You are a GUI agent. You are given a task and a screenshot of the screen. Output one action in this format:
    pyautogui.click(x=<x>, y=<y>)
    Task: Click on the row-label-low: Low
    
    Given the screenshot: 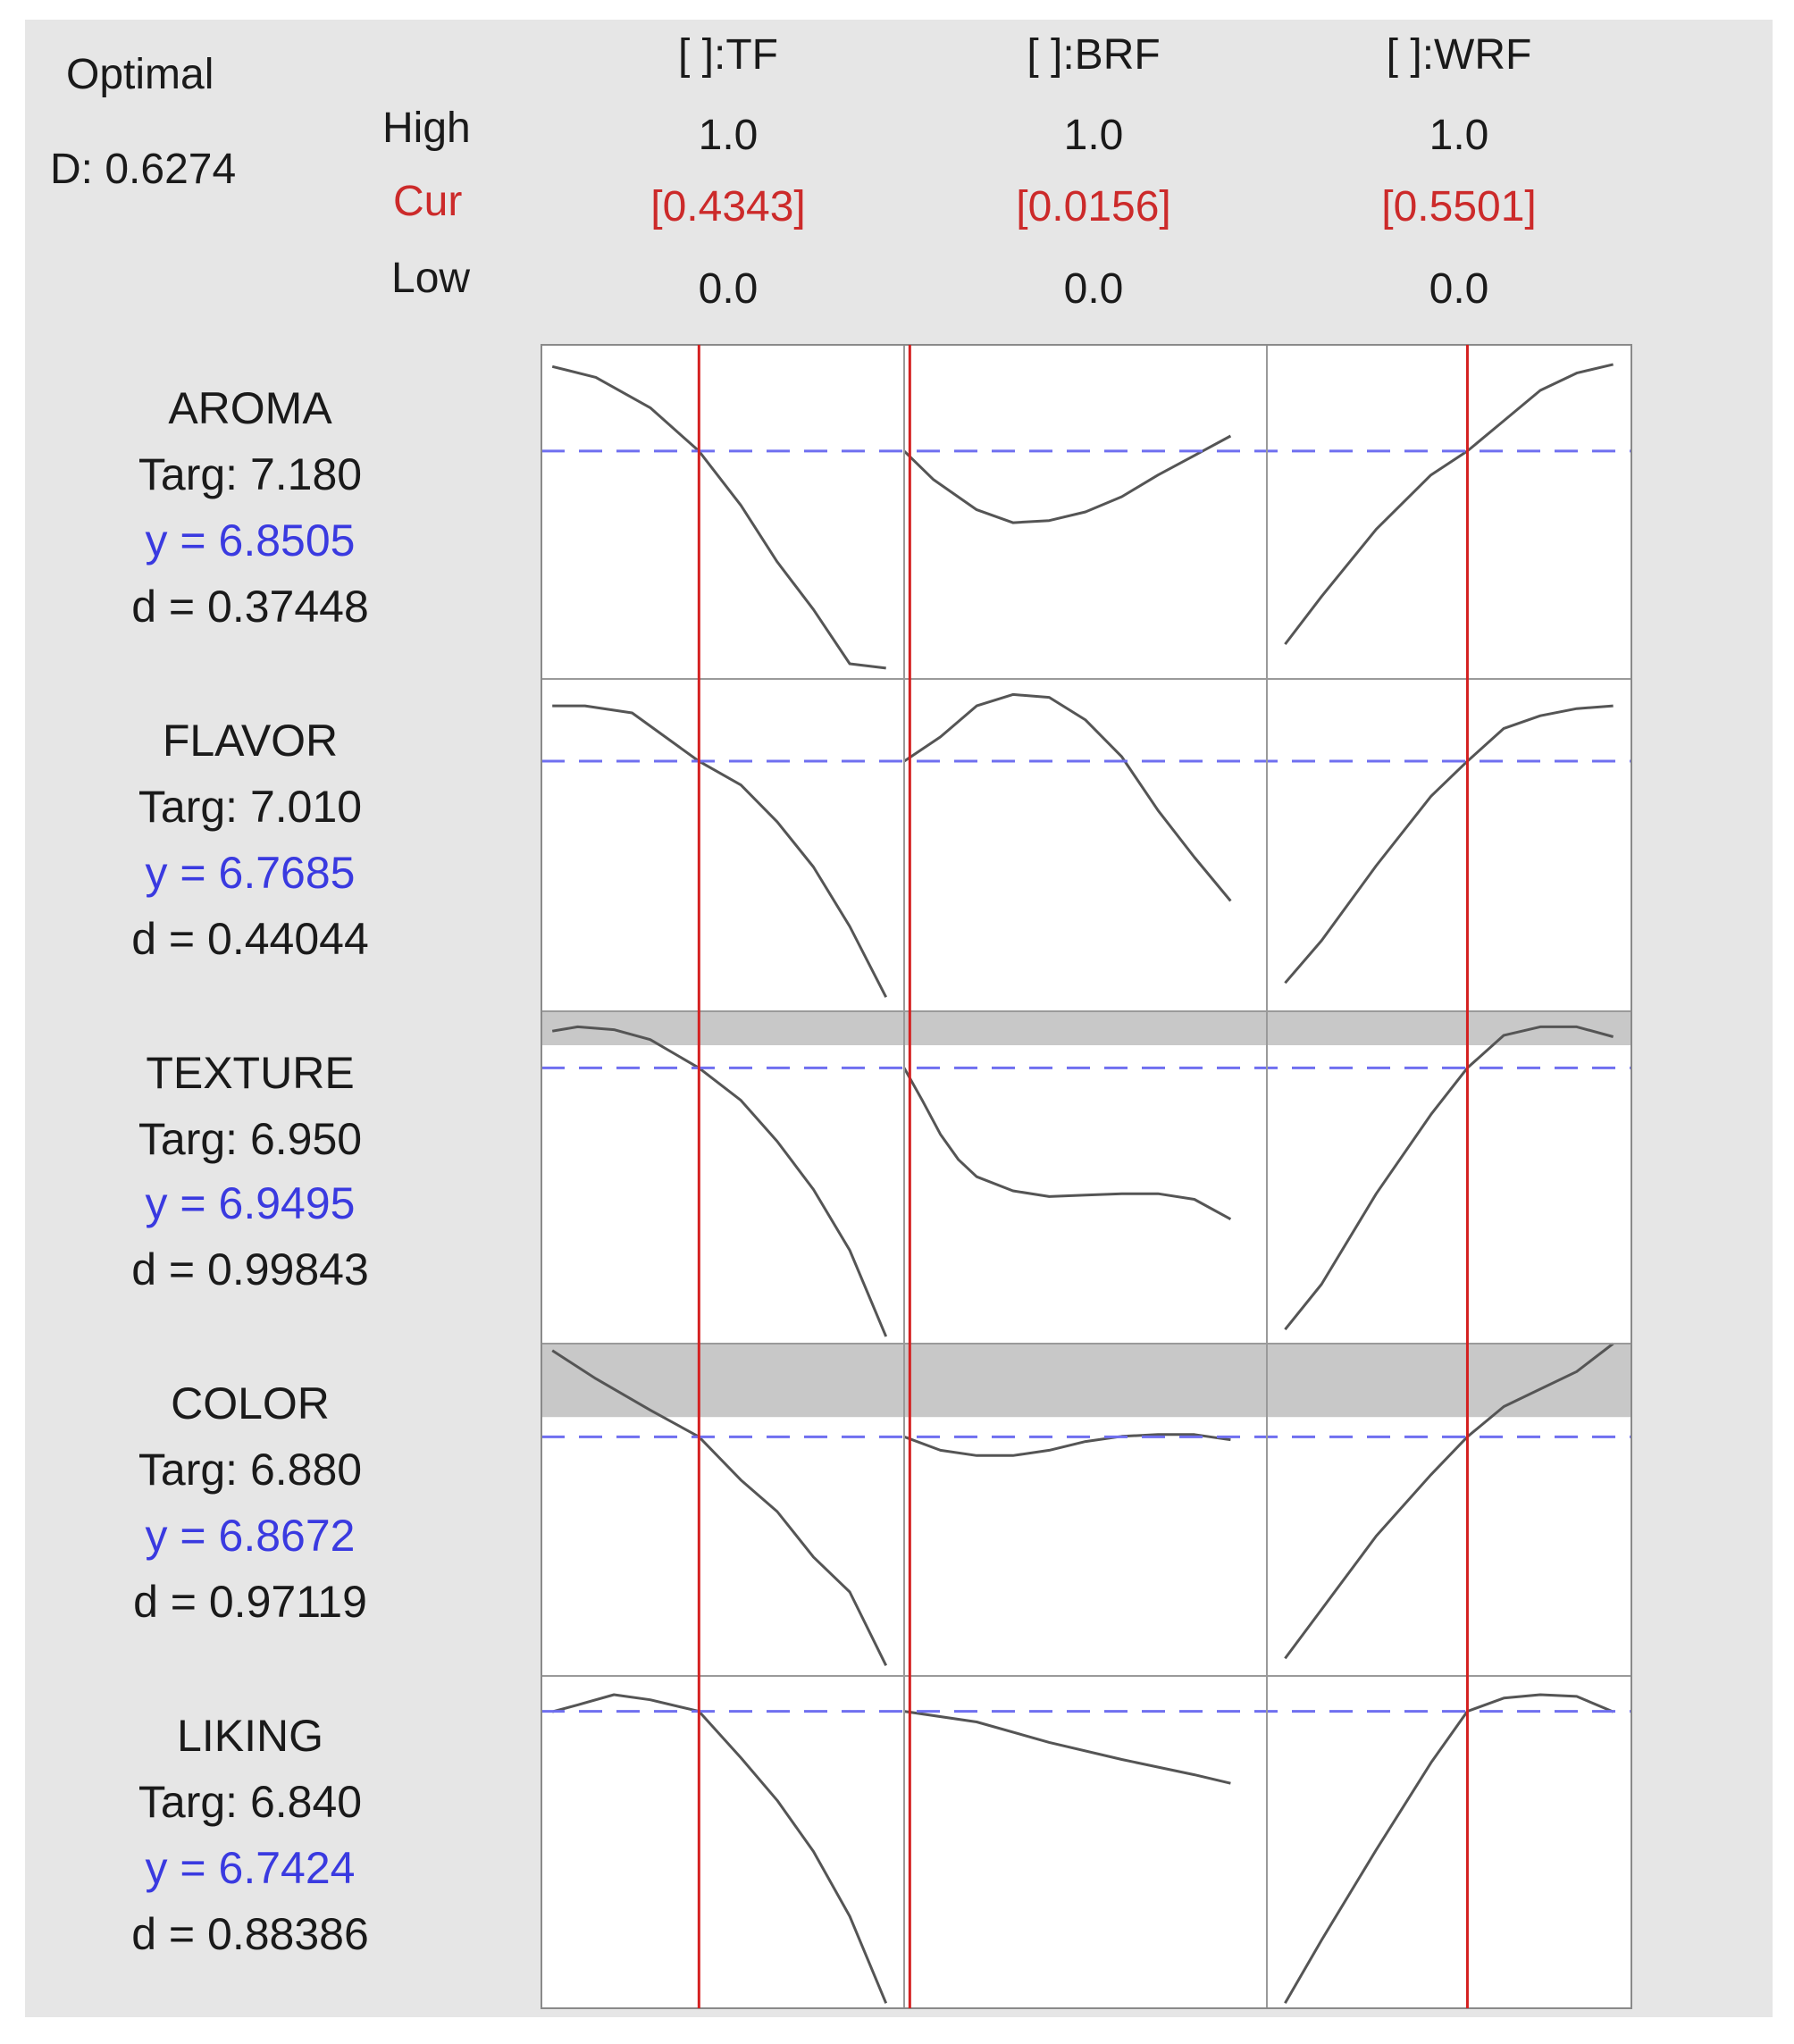 What is the action you would take?
    pyautogui.click(x=431, y=278)
    